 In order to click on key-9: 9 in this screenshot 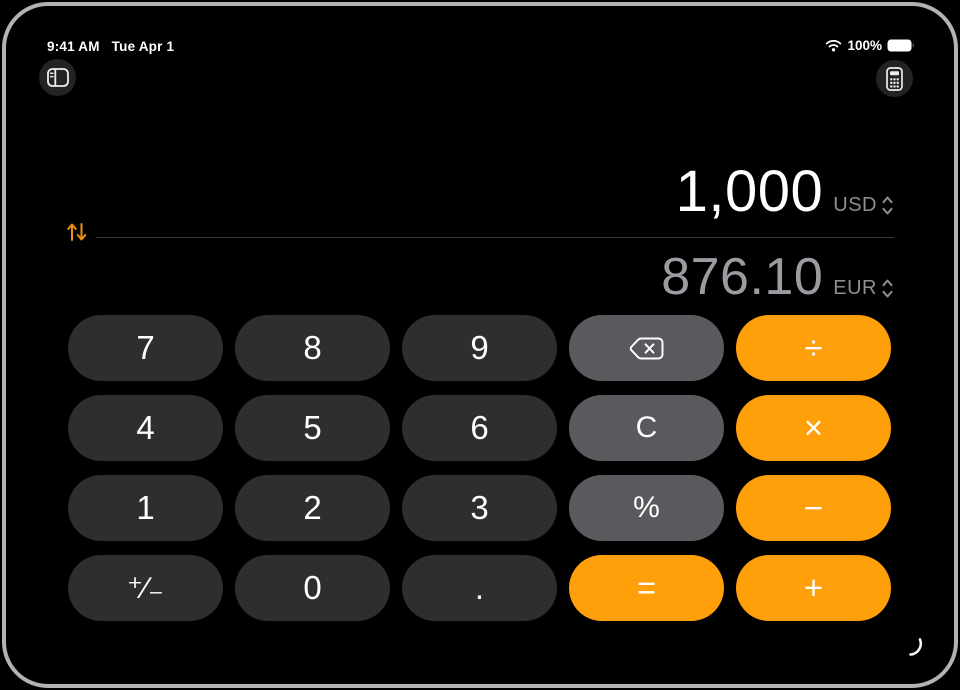, I will do `click(479, 348)`.